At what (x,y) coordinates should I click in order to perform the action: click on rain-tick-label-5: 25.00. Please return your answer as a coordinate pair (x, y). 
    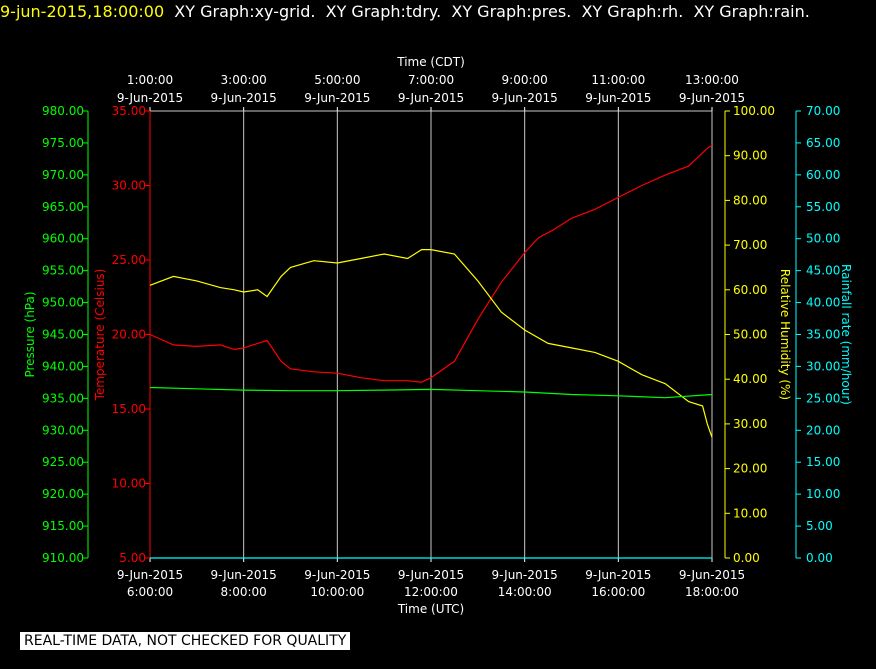
    Looking at the image, I should click on (823, 398).